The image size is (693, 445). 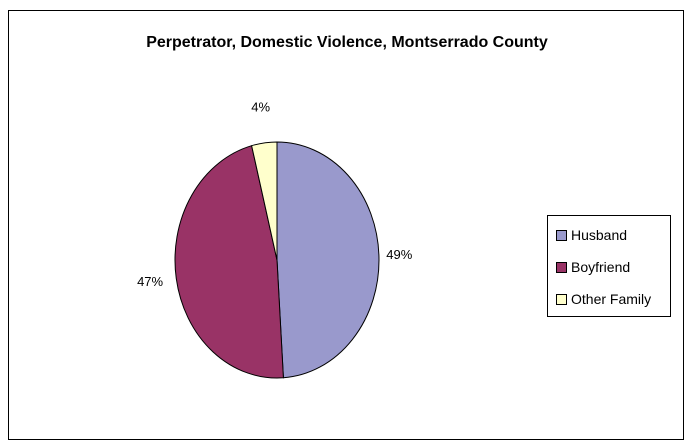 What do you see at coordinates (150, 281) in the screenshot?
I see `data-label-boyfriend: 47%` at bounding box center [150, 281].